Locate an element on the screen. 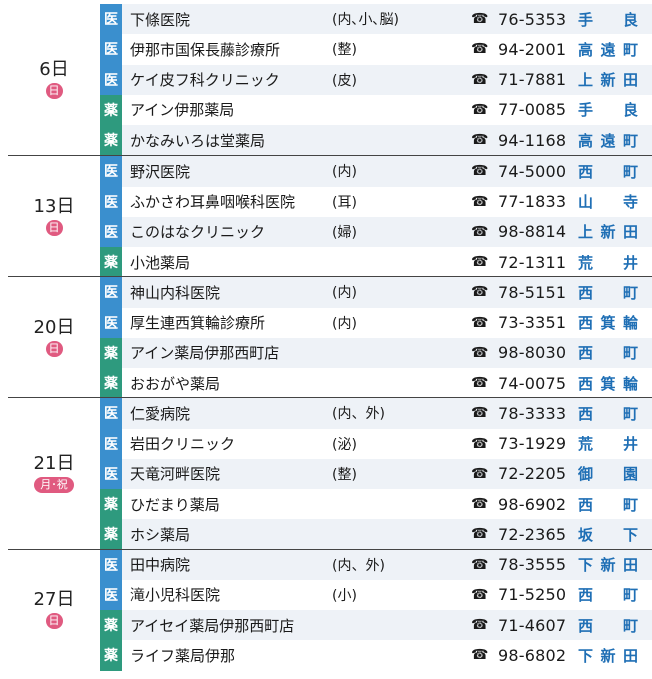 Image resolution: width=652 pixels, height=679 pixels. facility-row: 医厚生連西箕輪診療所 (内) ☎ 73-3351 西箕輪 is located at coordinates (376, 322).